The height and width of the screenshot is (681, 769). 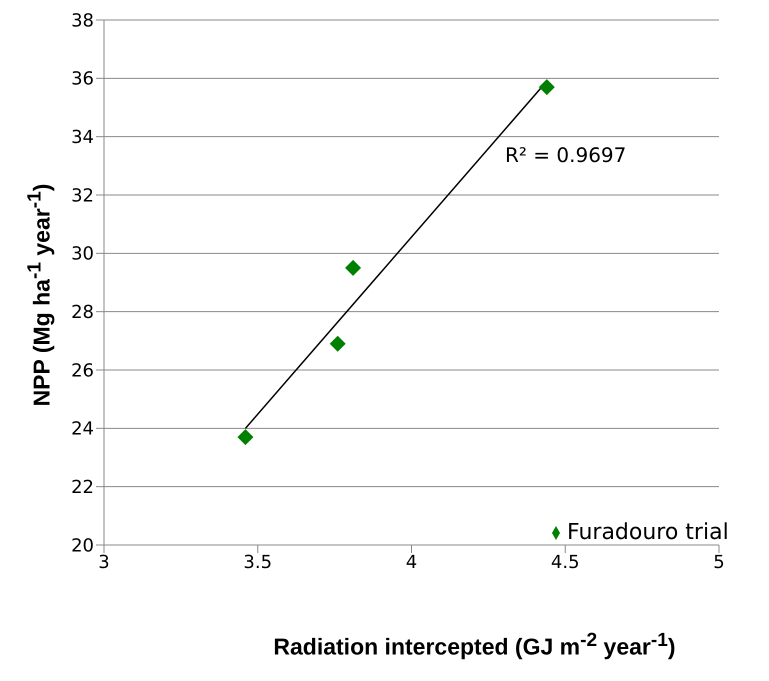 What do you see at coordinates (412, 562) in the screenshot?
I see `x-tick-label: 4` at bounding box center [412, 562].